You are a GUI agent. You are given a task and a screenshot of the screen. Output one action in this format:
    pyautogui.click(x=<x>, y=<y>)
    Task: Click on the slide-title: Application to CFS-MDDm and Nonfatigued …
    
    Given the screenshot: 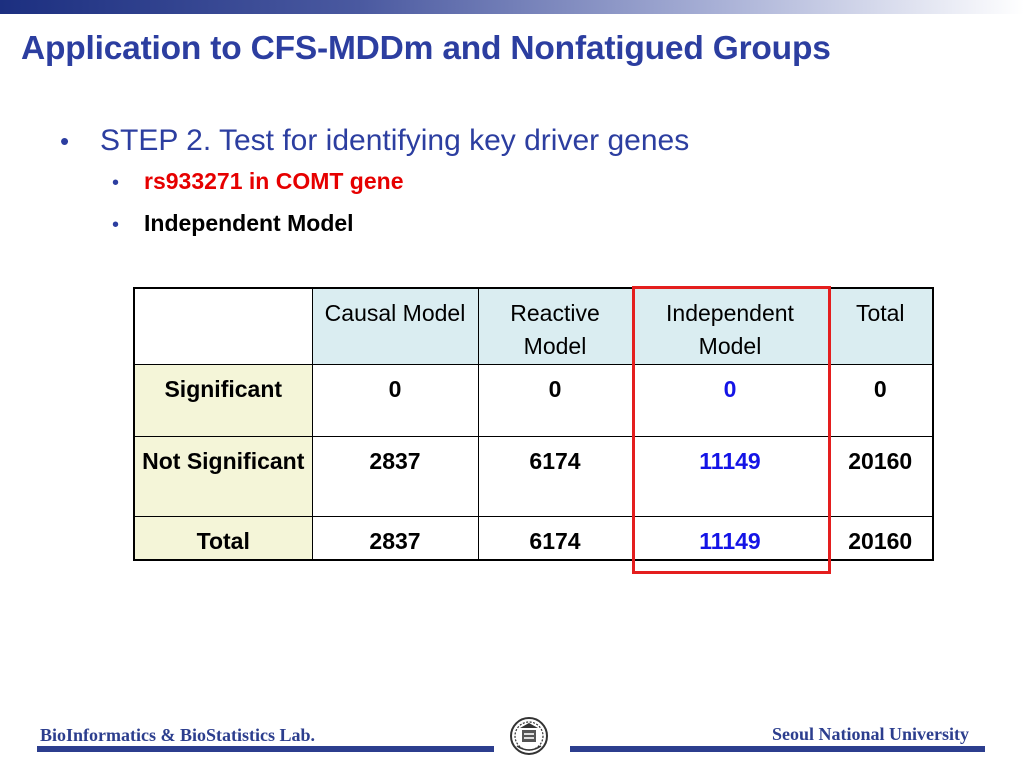 What is the action you would take?
    pyautogui.click(x=426, y=48)
    